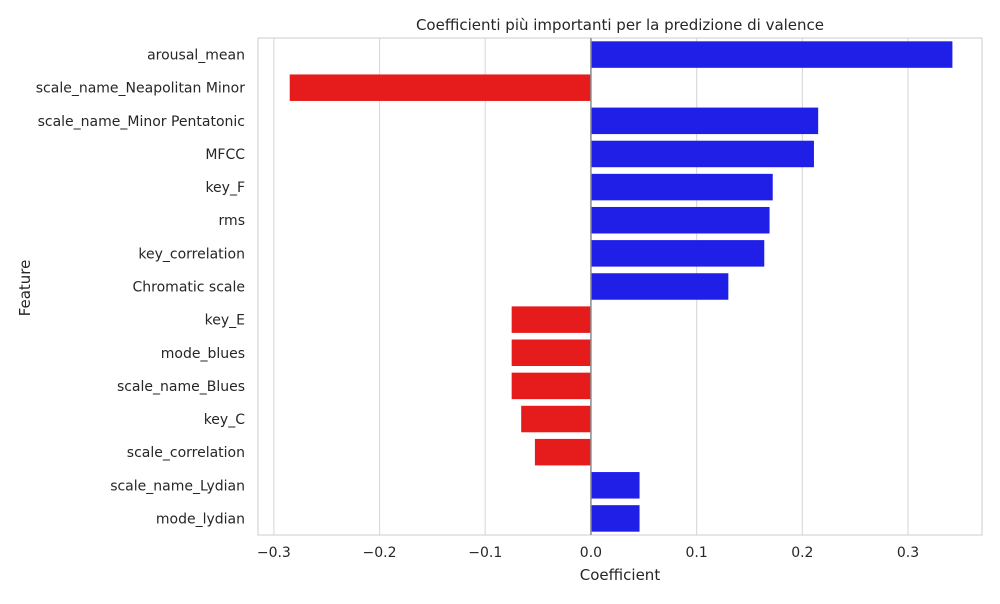 Image resolution: width=1000 pixels, height=604 pixels. I want to click on y-tick-label: key_F, so click(225, 188).